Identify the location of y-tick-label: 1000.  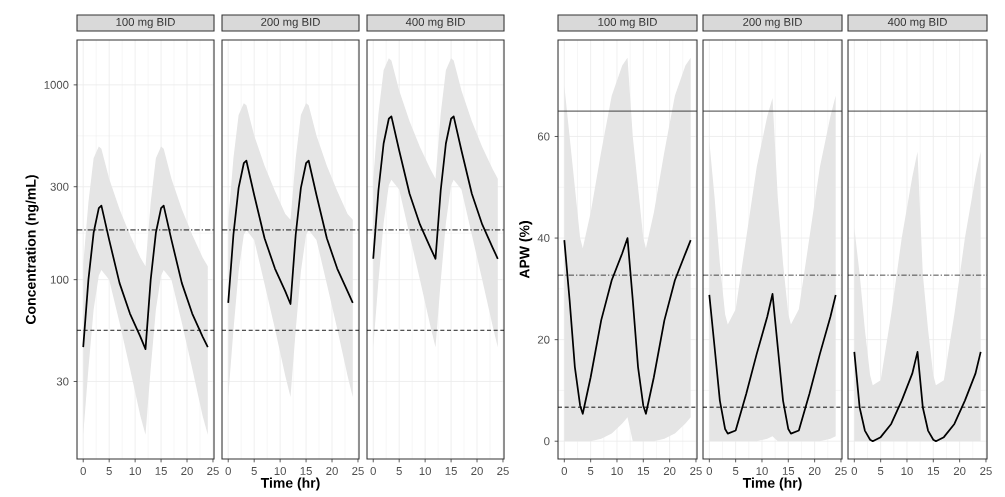
(56, 84).